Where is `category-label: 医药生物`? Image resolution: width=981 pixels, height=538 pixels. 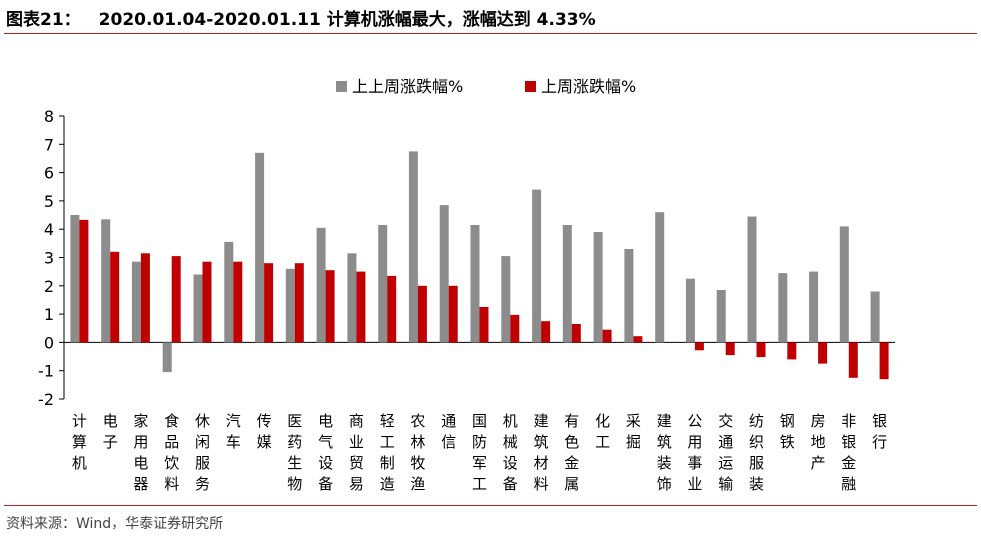
category-label: 医药生物 is located at coordinates (294, 452).